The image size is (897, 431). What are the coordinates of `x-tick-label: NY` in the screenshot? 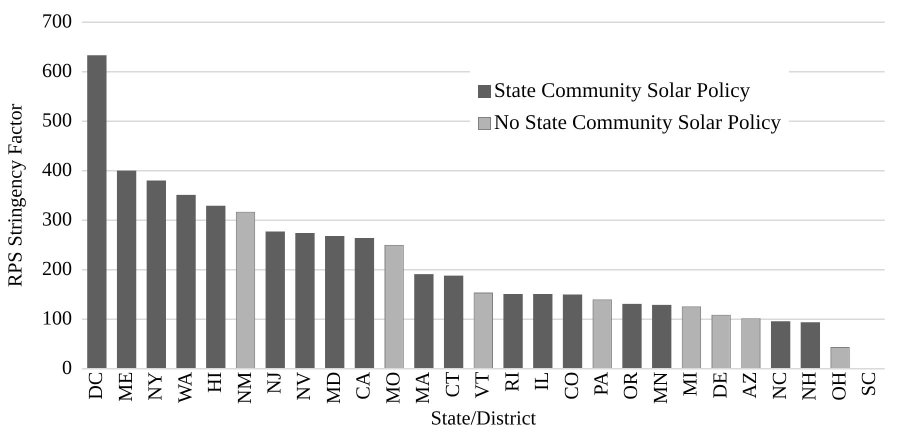 It's located at (155, 386).